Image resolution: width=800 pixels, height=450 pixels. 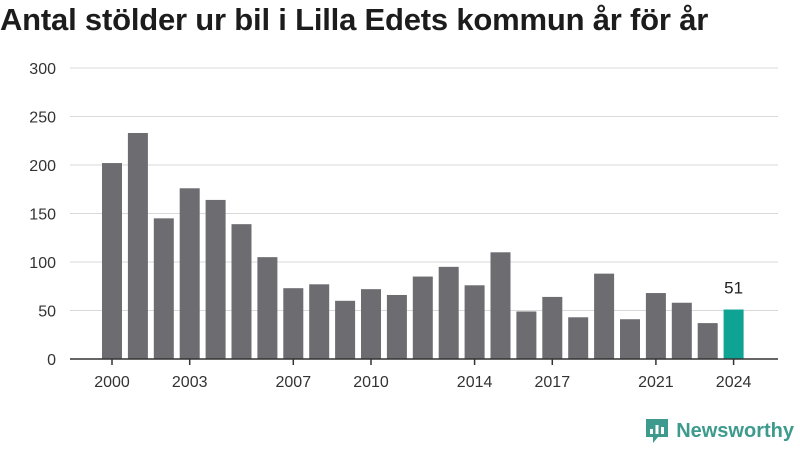 What do you see at coordinates (345, 329) in the screenshot?
I see `bar-2009` at bounding box center [345, 329].